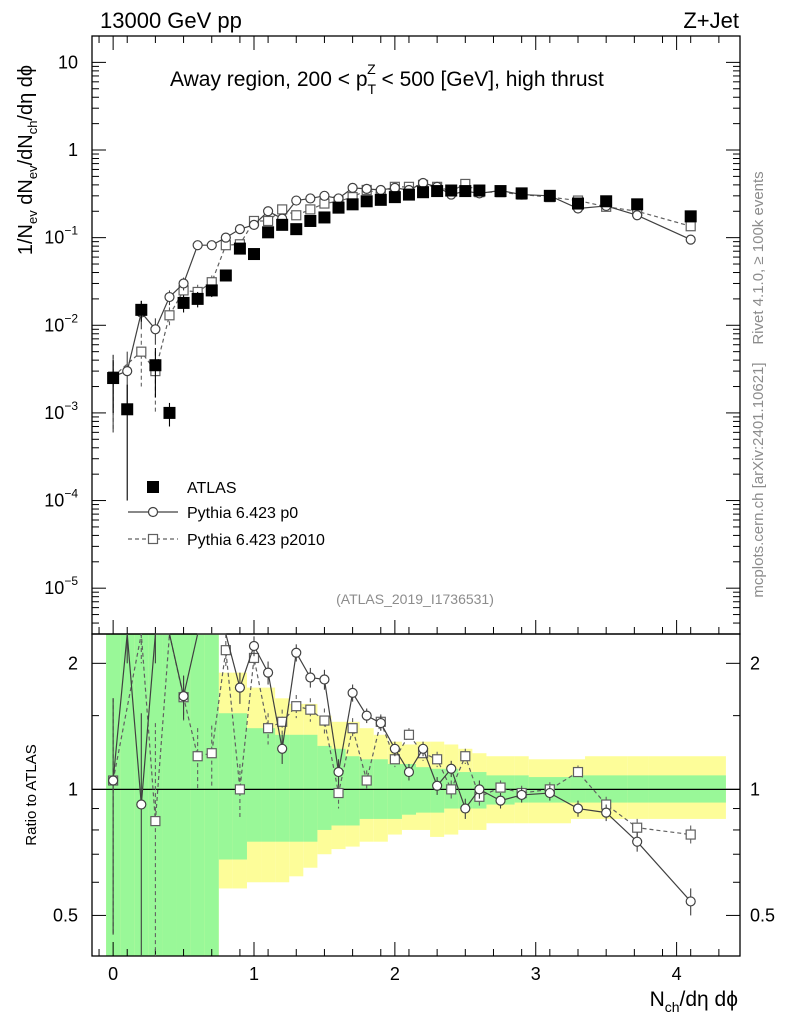 The height and width of the screenshot is (1024, 786). What do you see at coordinates (73, 150) in the screenshot?
I see `y-tick-label: 1` at bounding box center [73, 150].